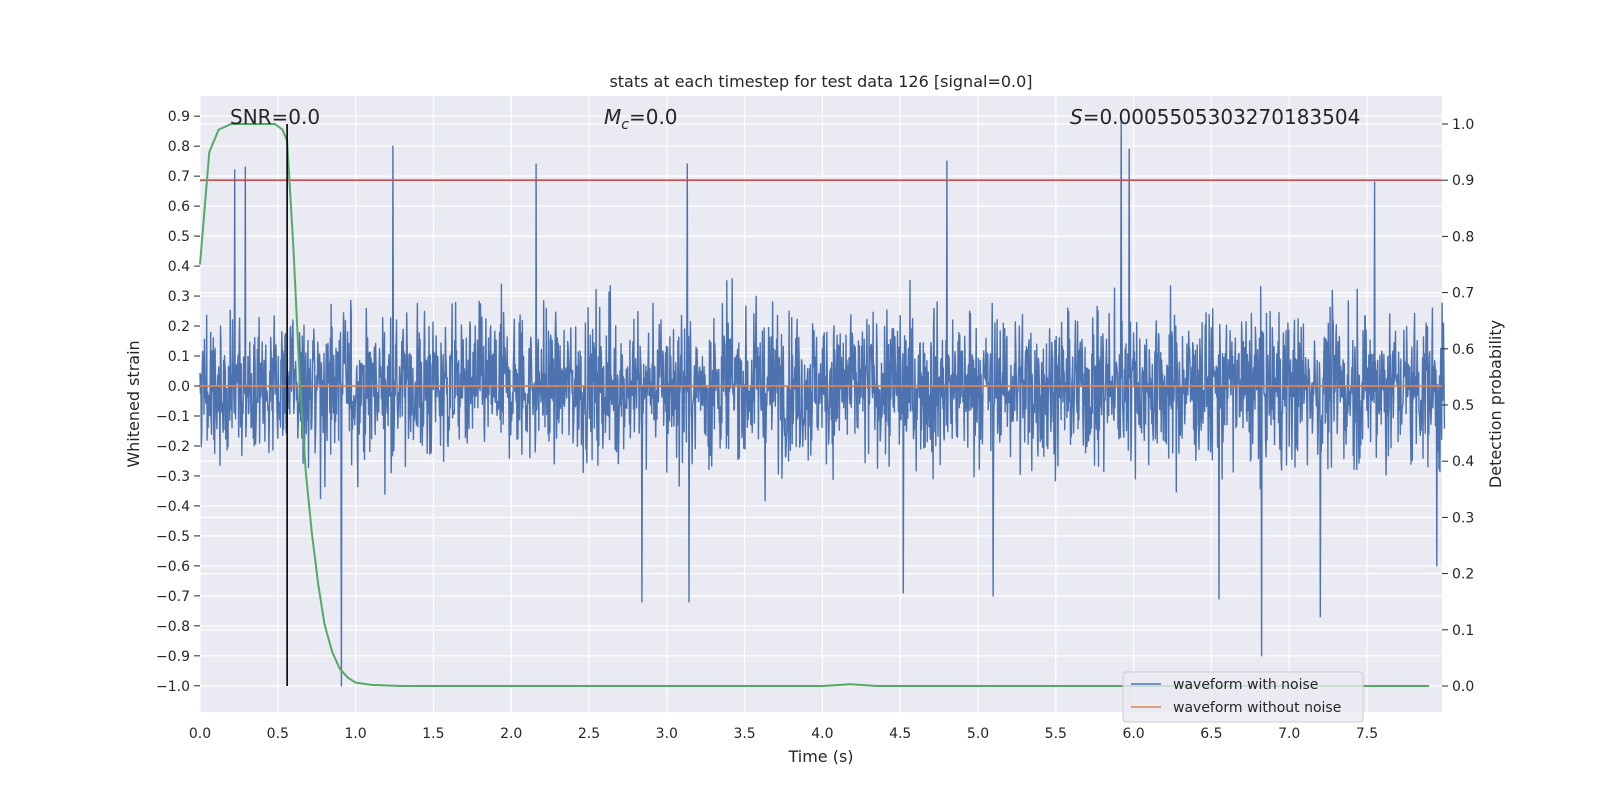  Describe the element at coordinates (179, 357) in the screenshot. I see `y-tick-label: 0.1` at that location.